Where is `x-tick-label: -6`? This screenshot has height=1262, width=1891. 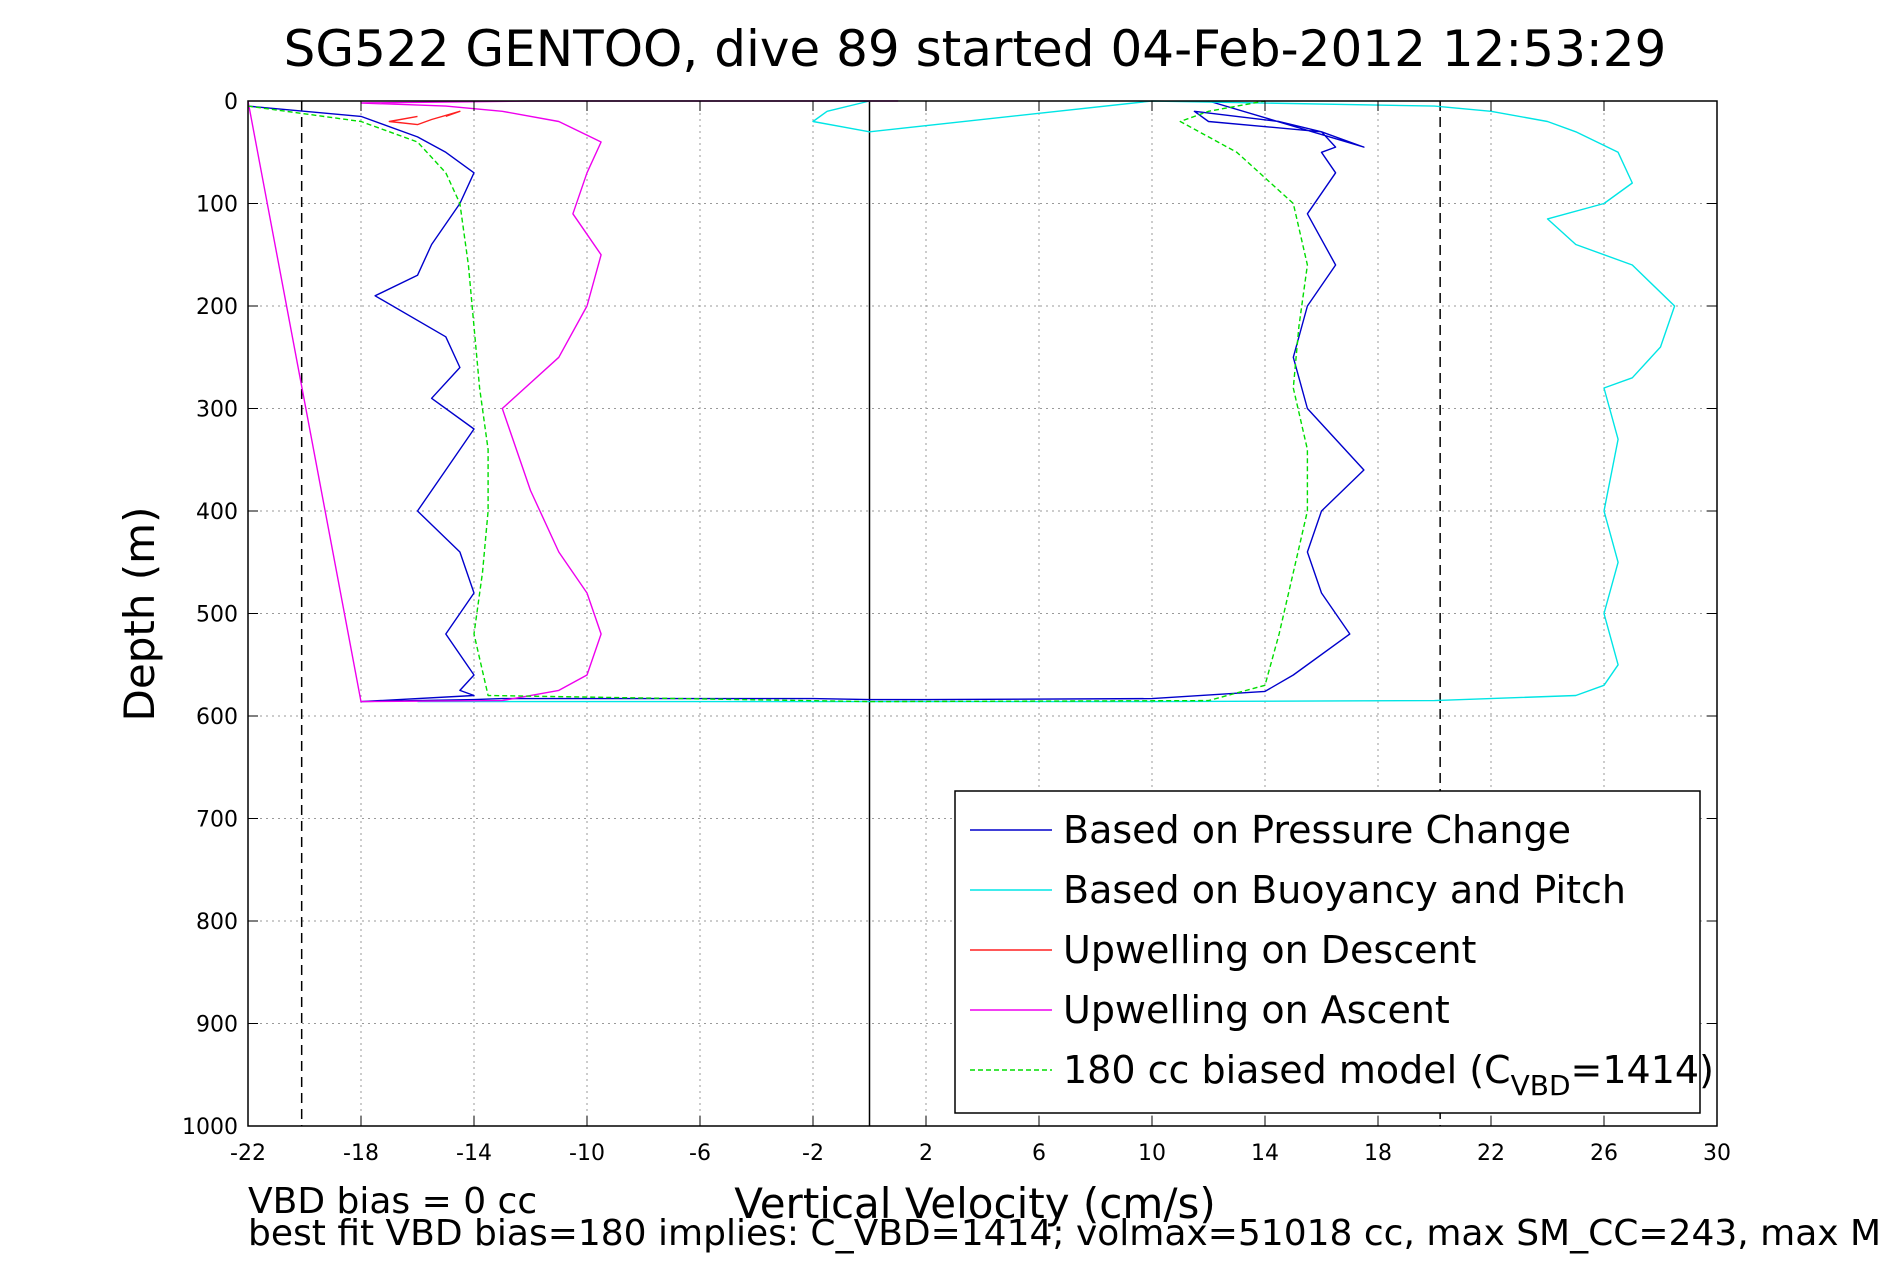 x-tick-label: -6 is located at coordinates (700, 1153).